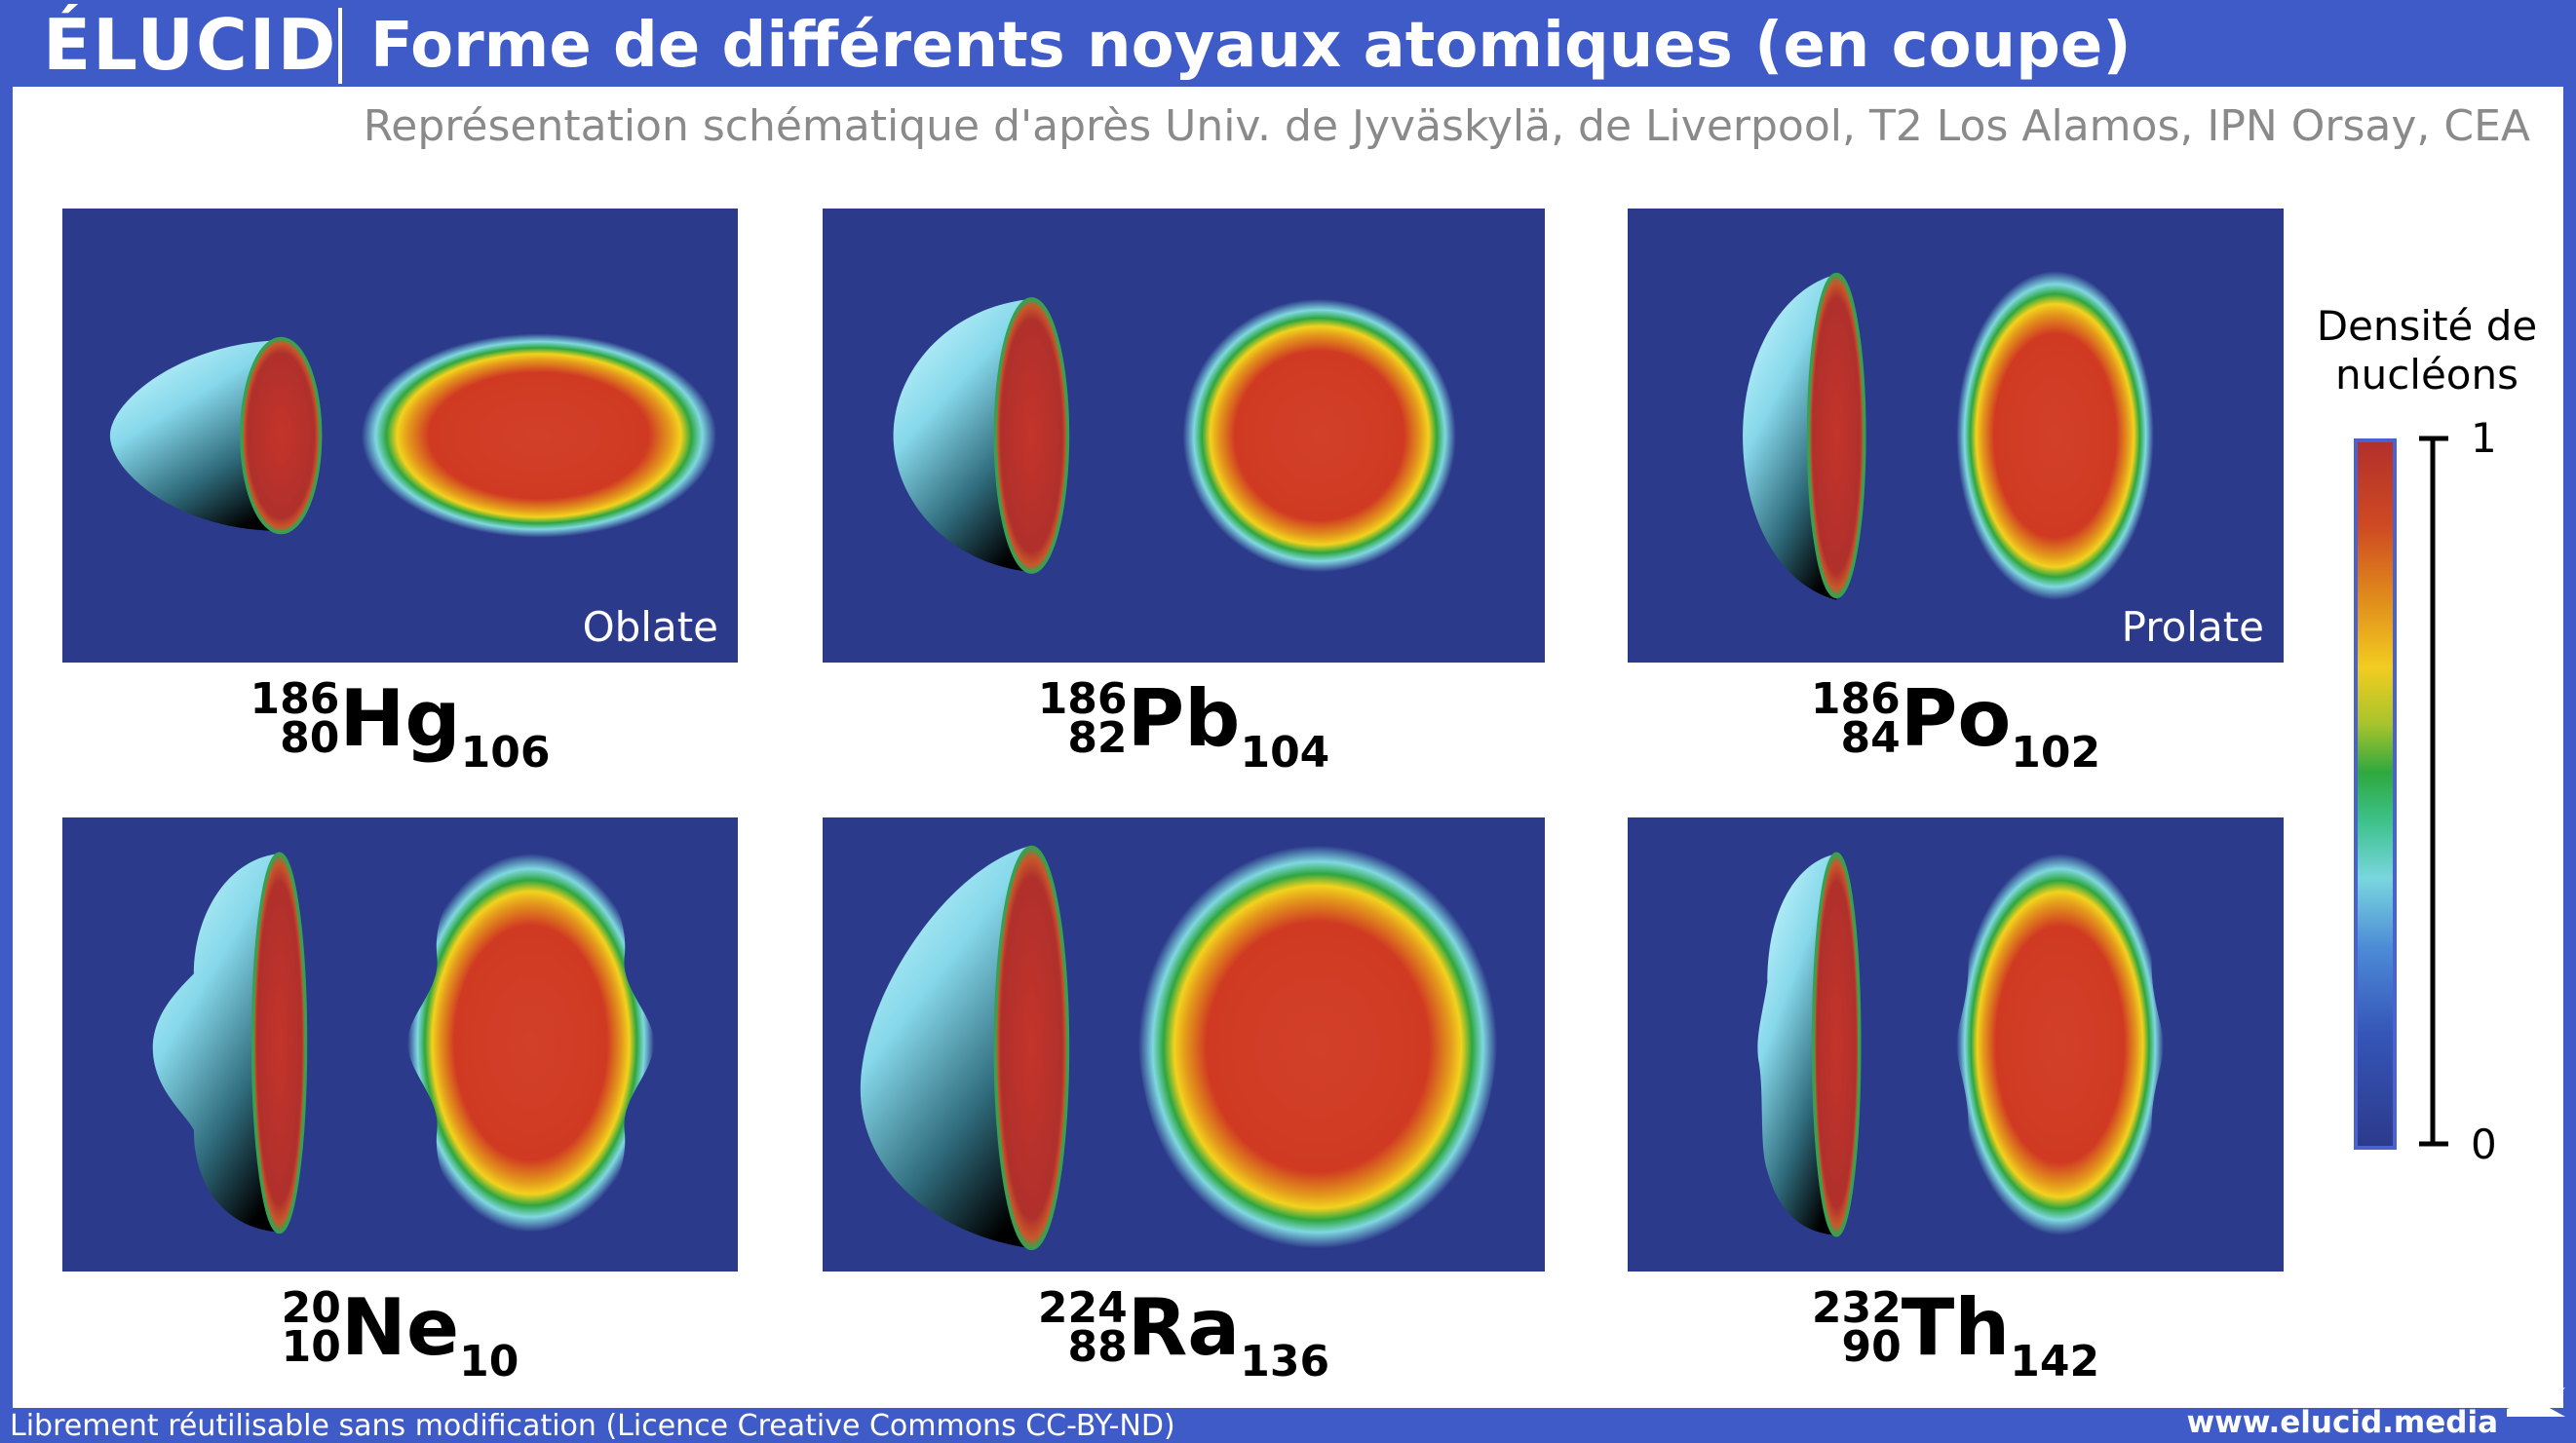  What do you see at coordinates (1097, 738) in the screenshot?
I see `atomic-number: 82` at bounding box center [1097, 738].